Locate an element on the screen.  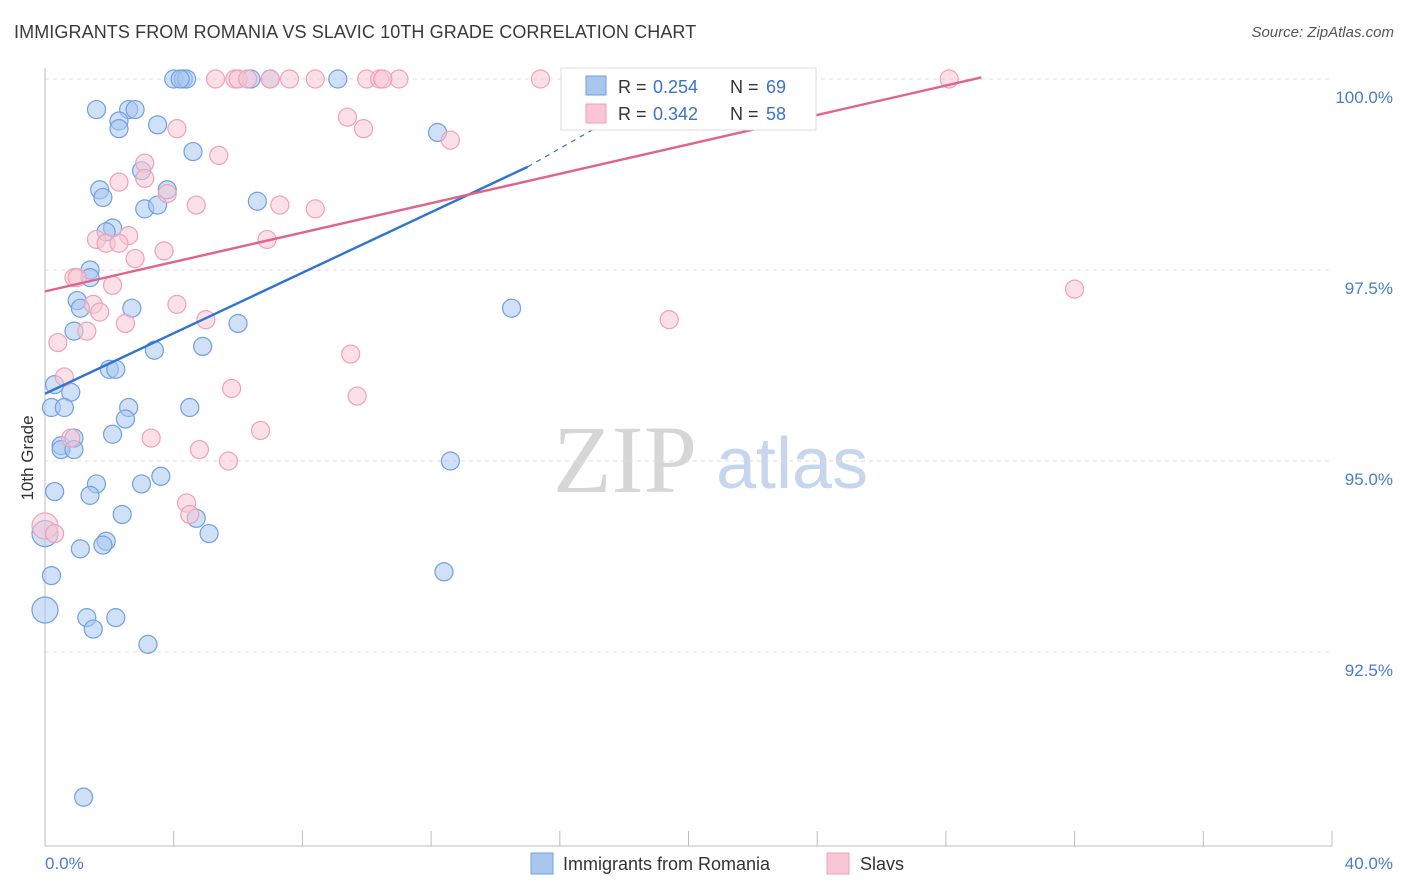
x-tick-label-min: 0.0% is located at coordinates (64, 863).